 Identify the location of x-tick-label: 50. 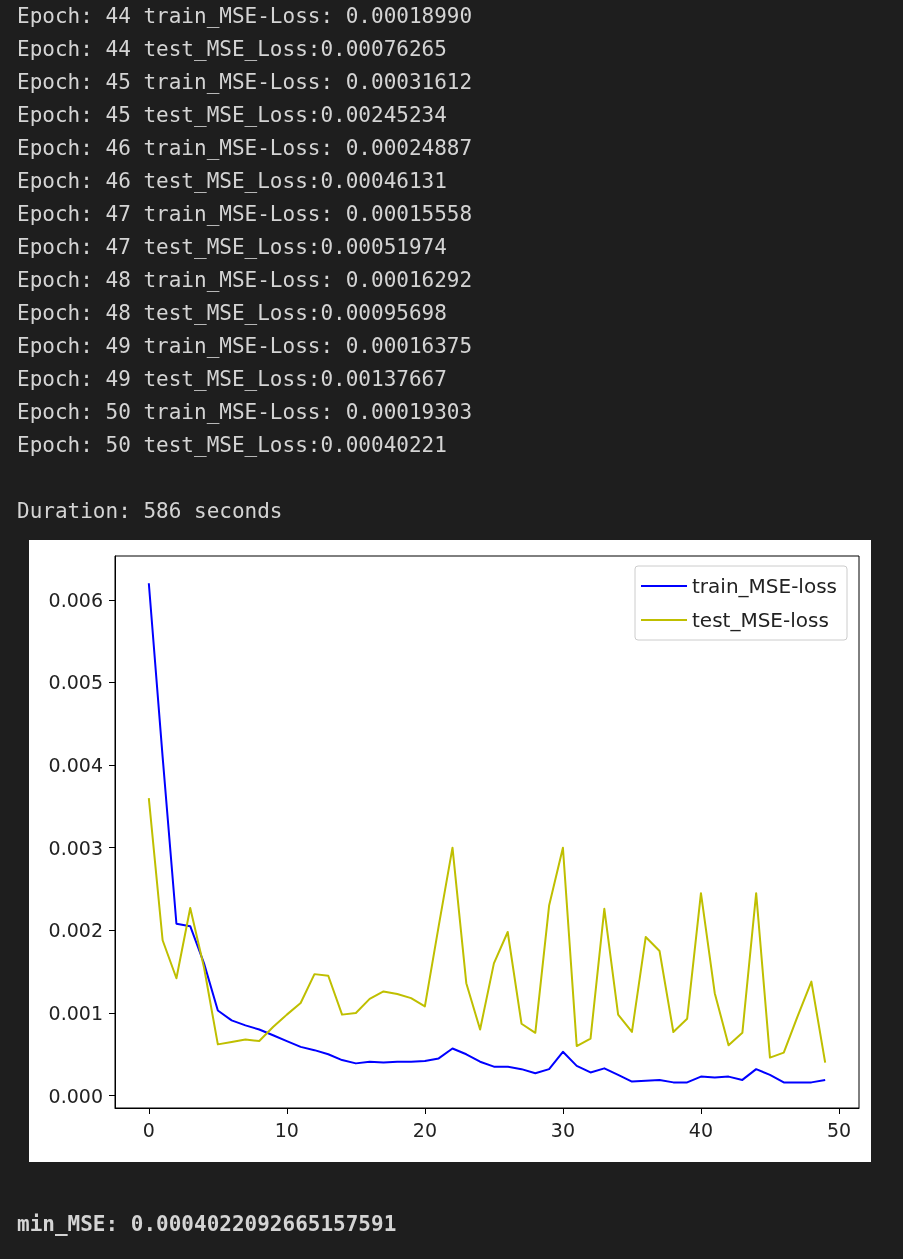
(839, 1129).